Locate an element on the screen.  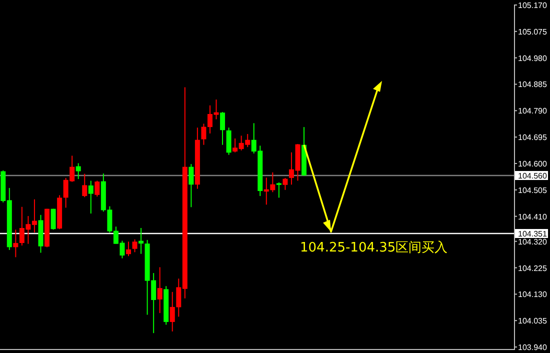
y-tick-label: 104.600 is located at coordinates (533, 163).